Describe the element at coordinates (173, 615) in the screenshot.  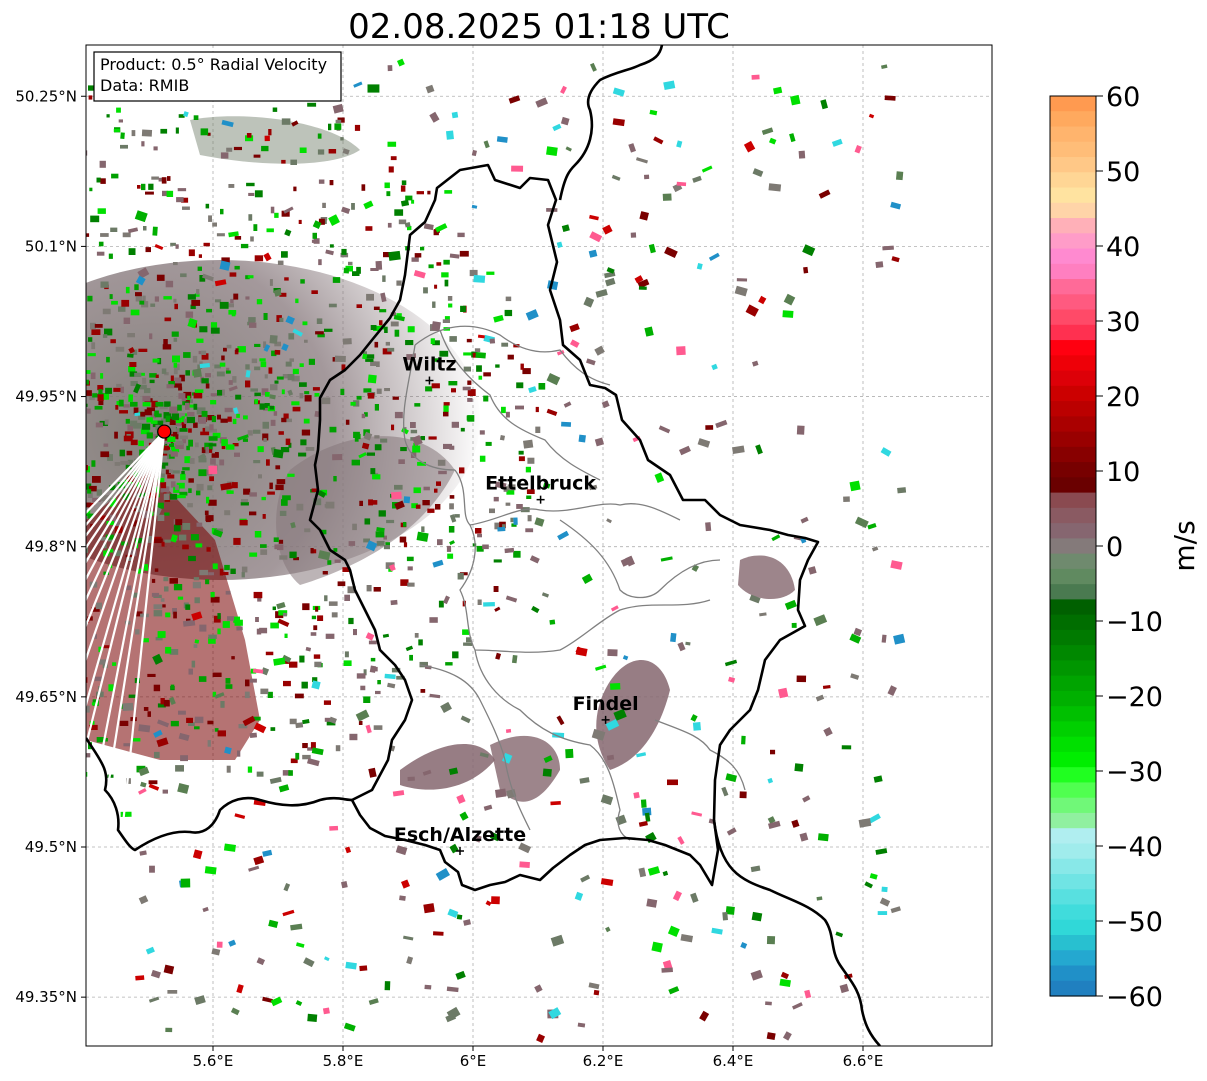
I see `inbound-velocity-area` at that location.